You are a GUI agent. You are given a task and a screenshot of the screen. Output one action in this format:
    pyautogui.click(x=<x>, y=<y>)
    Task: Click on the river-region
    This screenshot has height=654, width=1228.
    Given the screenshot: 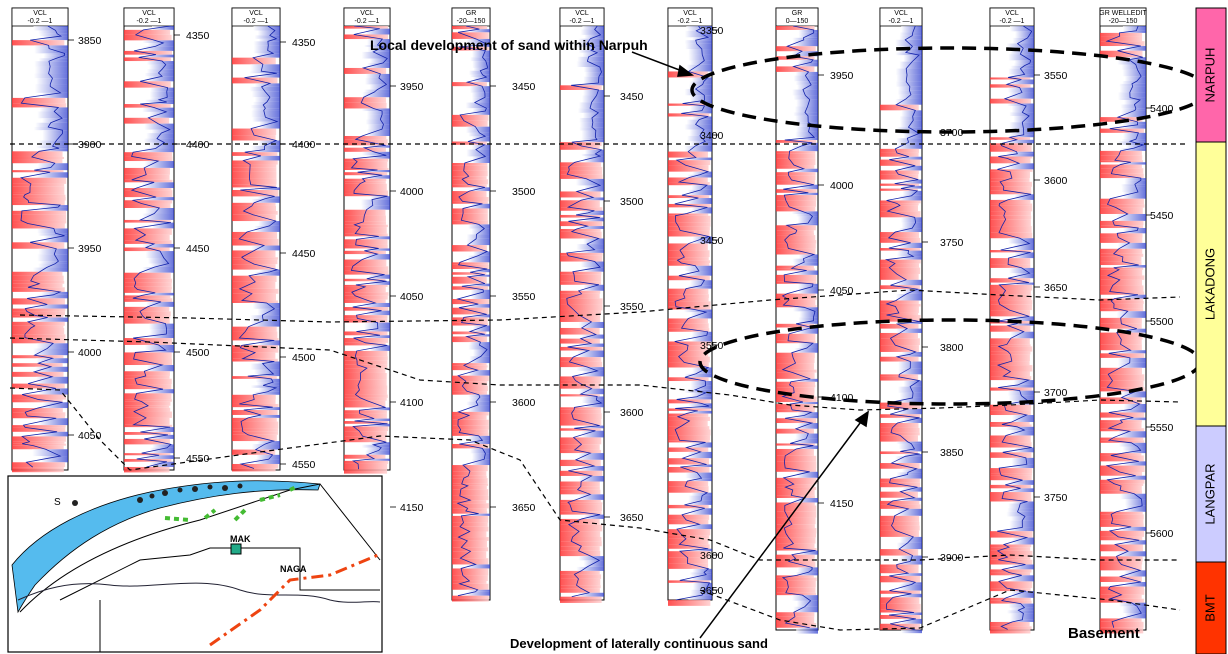 What is the action you would take?
    pyautogui.click(x=166, y=547)
    